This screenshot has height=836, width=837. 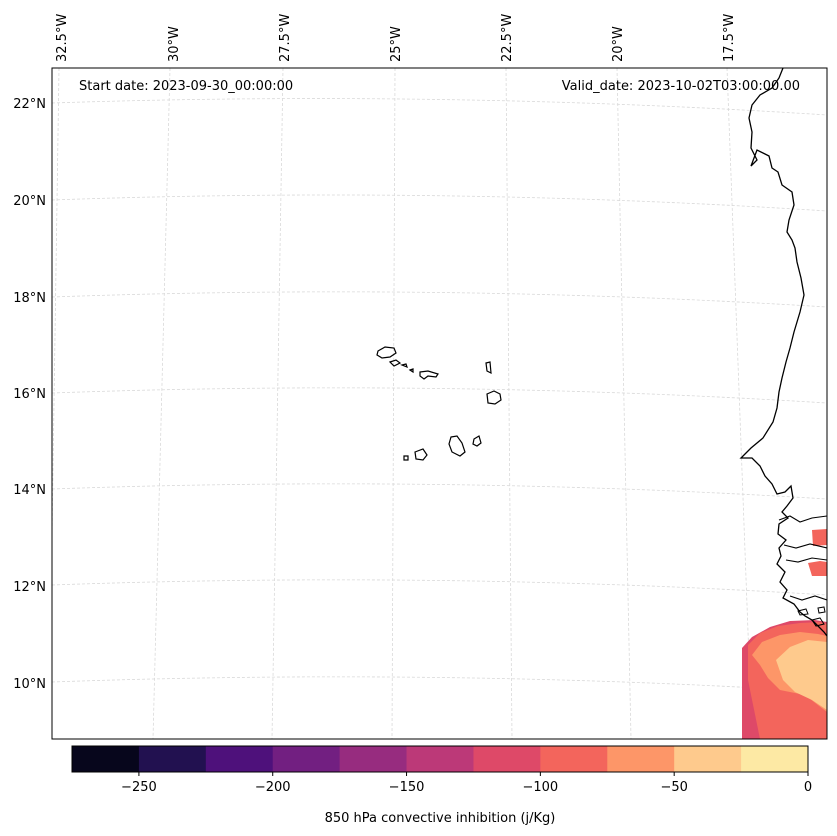 What do you see at coordinates (541, 787) in the screenshot?
I see `colorbar-tick-label: −100` at bounding box center [541, 787].